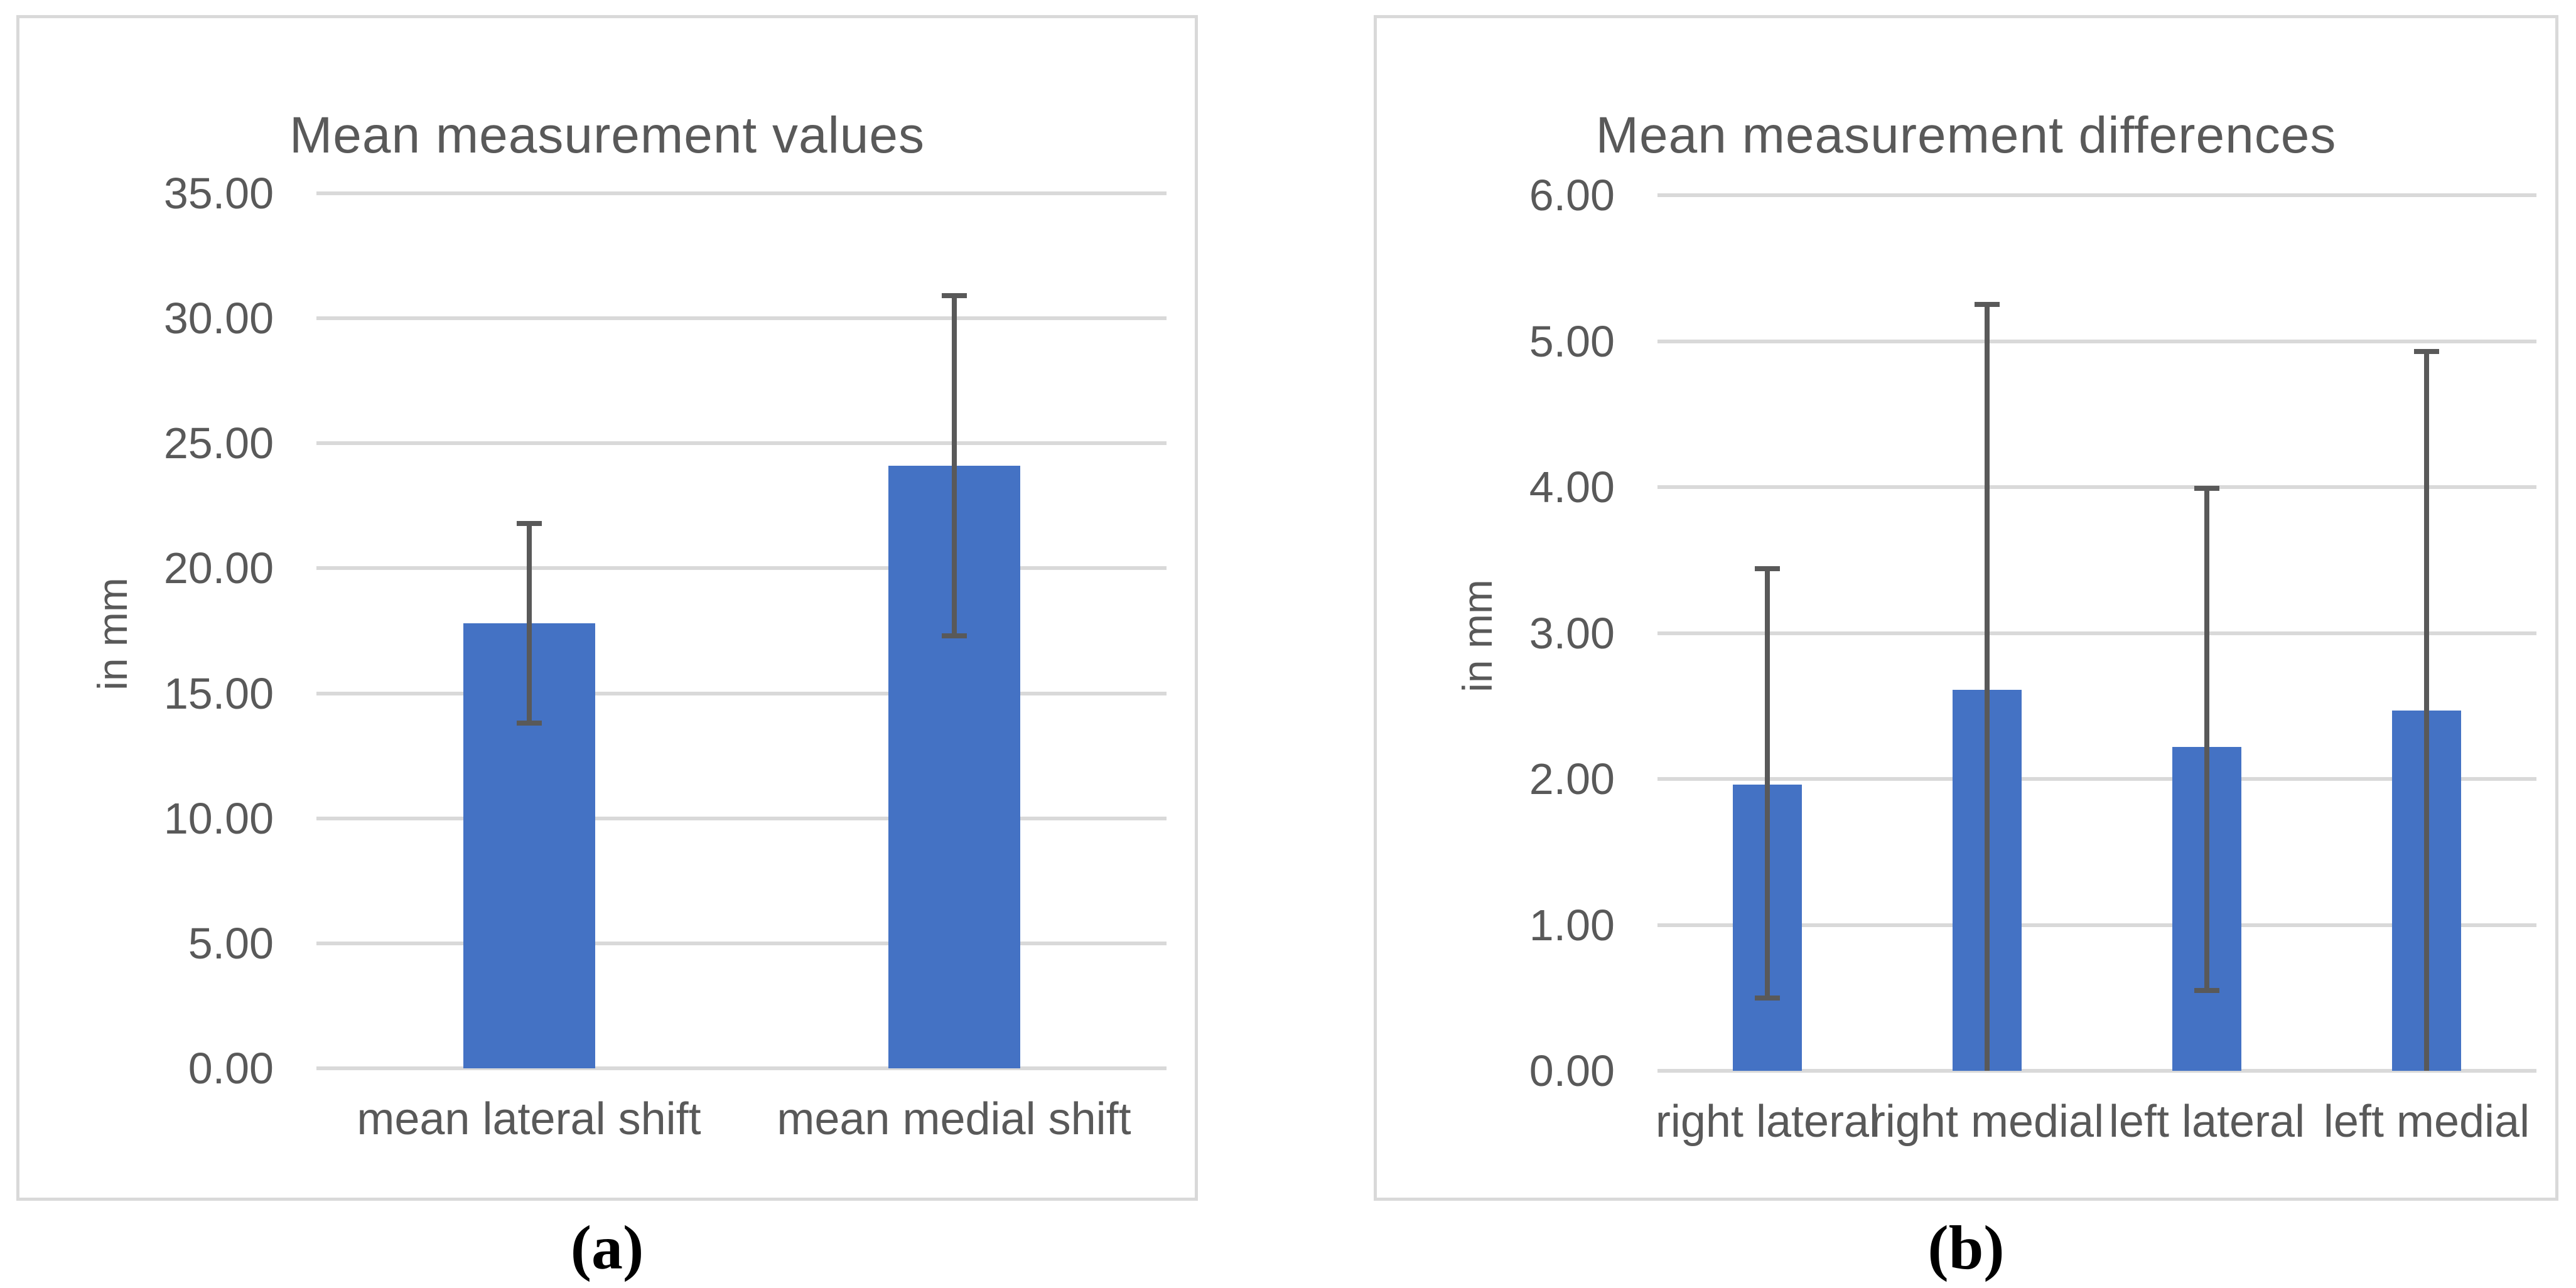  I want to click on y-tick-label: 3.00, so click(1572, 633).